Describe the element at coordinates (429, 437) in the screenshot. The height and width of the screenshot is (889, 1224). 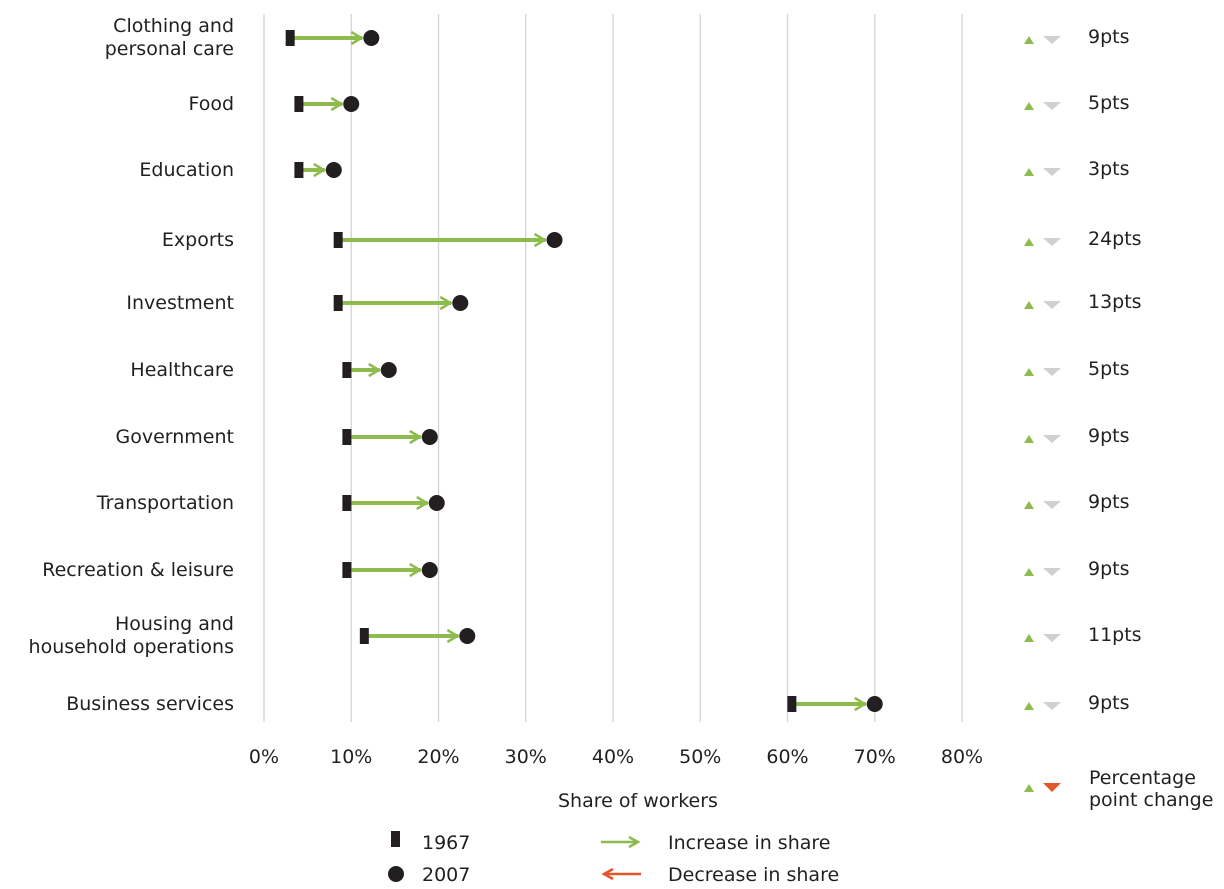
I see `marker-2007-government` at that location.